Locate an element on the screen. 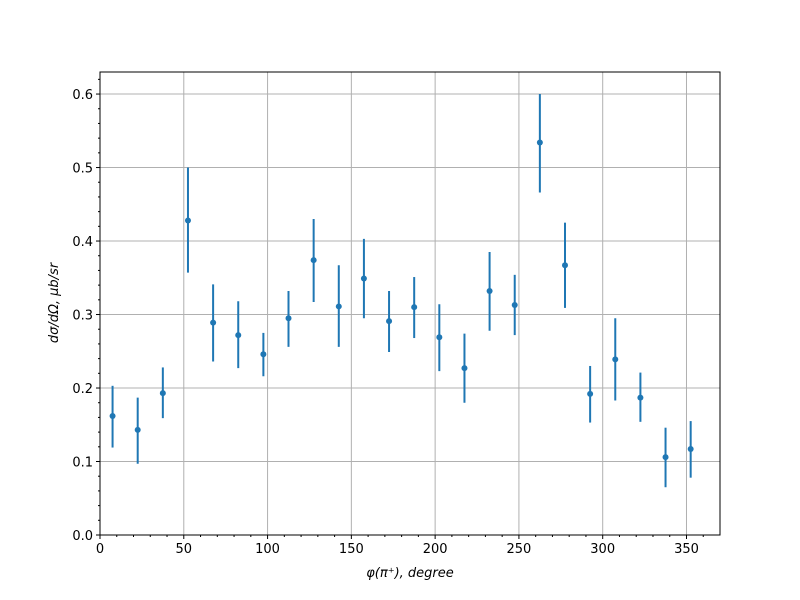 This screenshot has height=600, width=800. x-tick-label: 100 is located at coordinates (267, 549).